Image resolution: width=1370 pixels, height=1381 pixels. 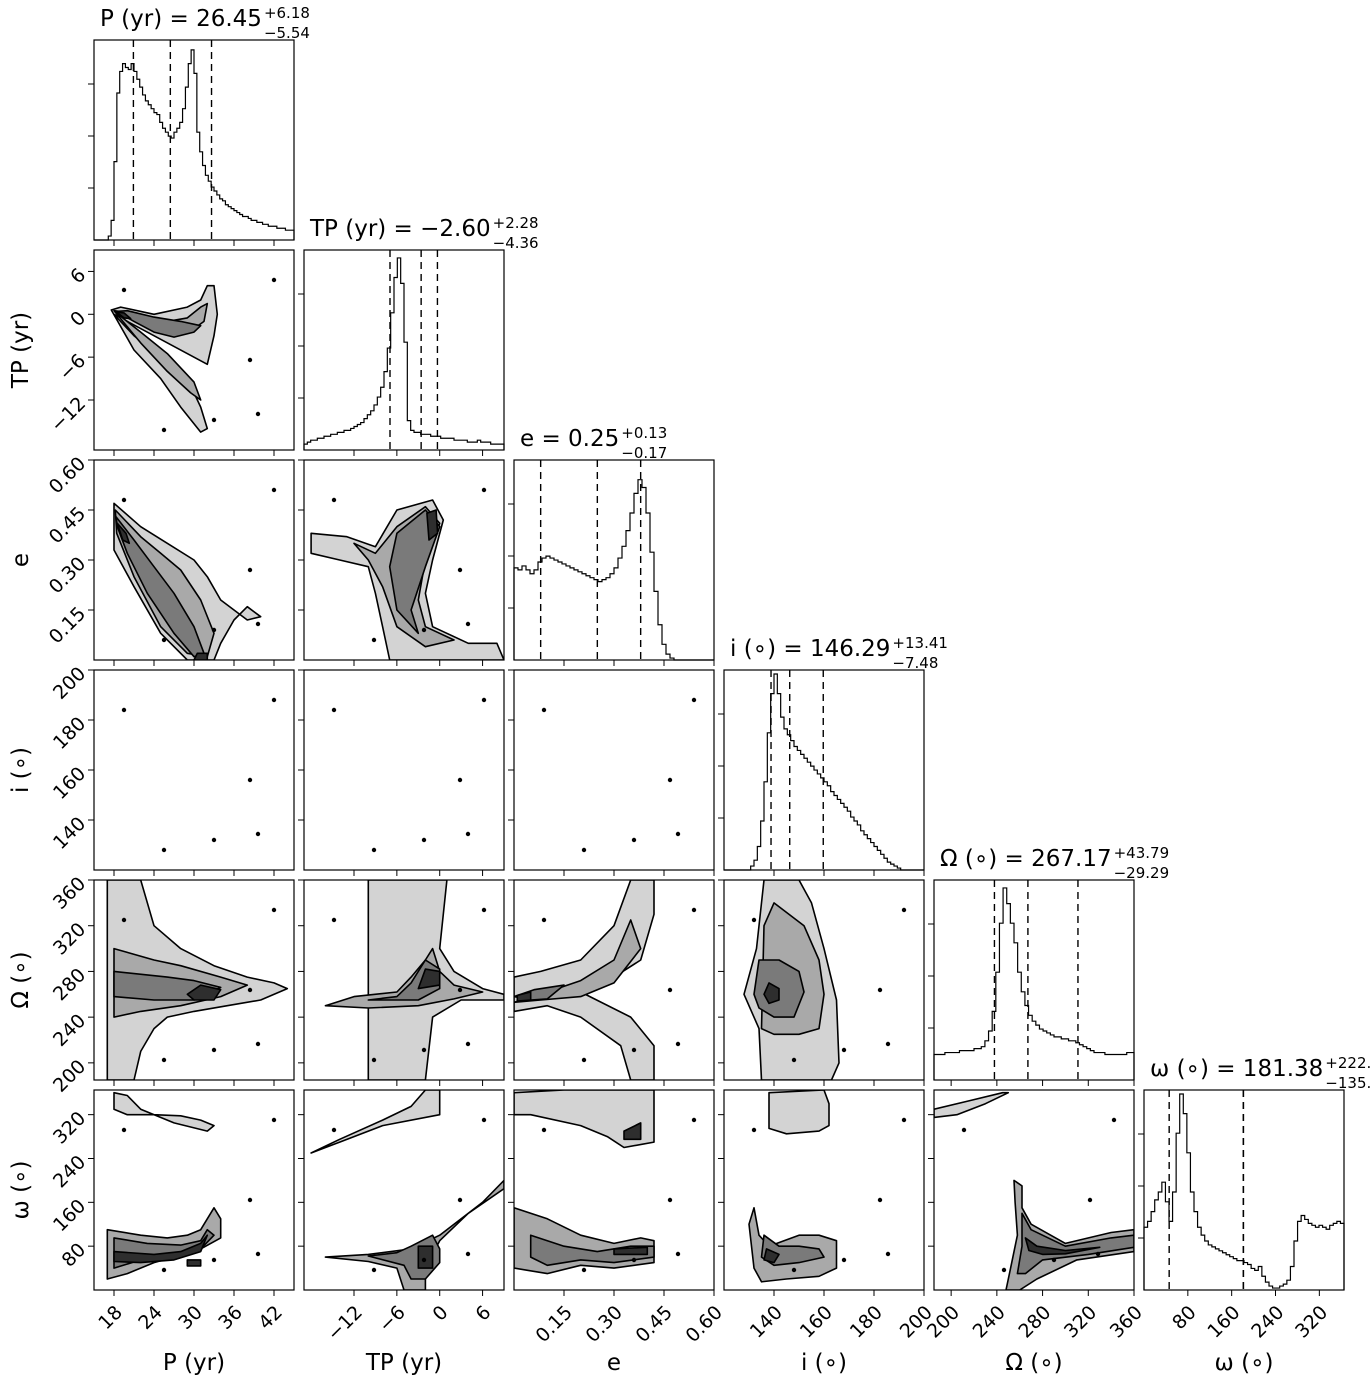 I want to click on xtick-label-w-2: 240, so click(x=1267, y=1321).